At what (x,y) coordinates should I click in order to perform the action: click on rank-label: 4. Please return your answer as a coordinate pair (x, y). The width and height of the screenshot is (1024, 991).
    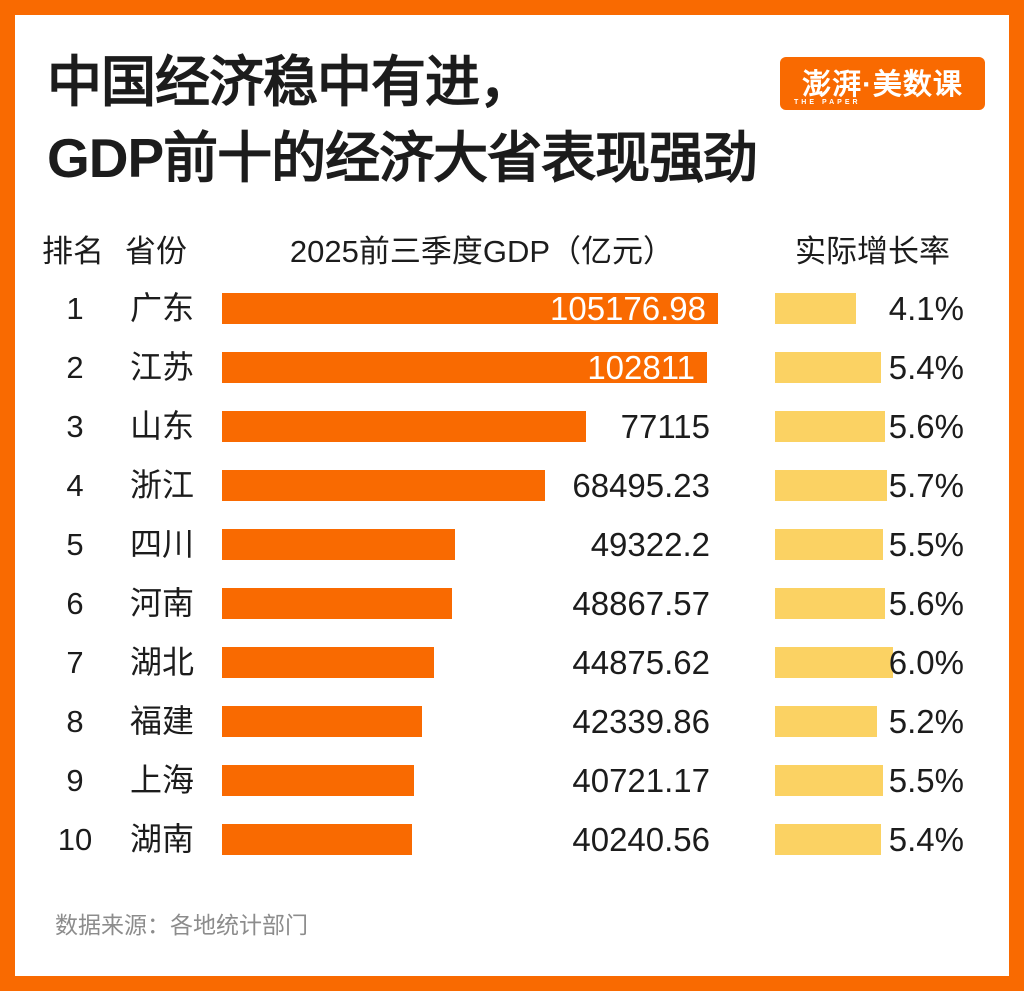
    Looking at the image, I should click on (75, 485).